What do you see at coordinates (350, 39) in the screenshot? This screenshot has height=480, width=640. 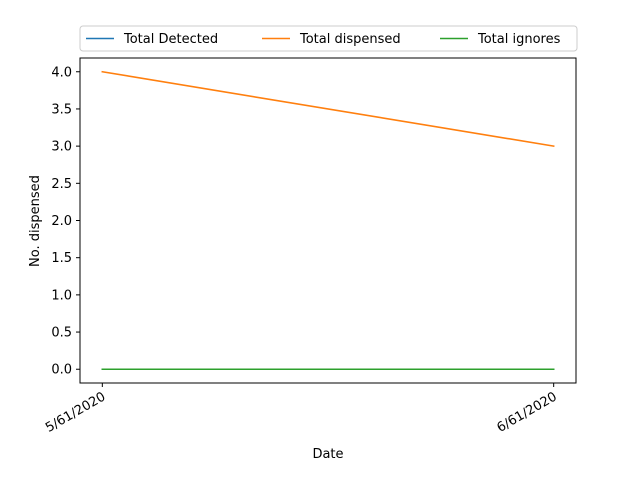 I see `legend-label-2: Total dispensed` at bounding box center [350, 39].